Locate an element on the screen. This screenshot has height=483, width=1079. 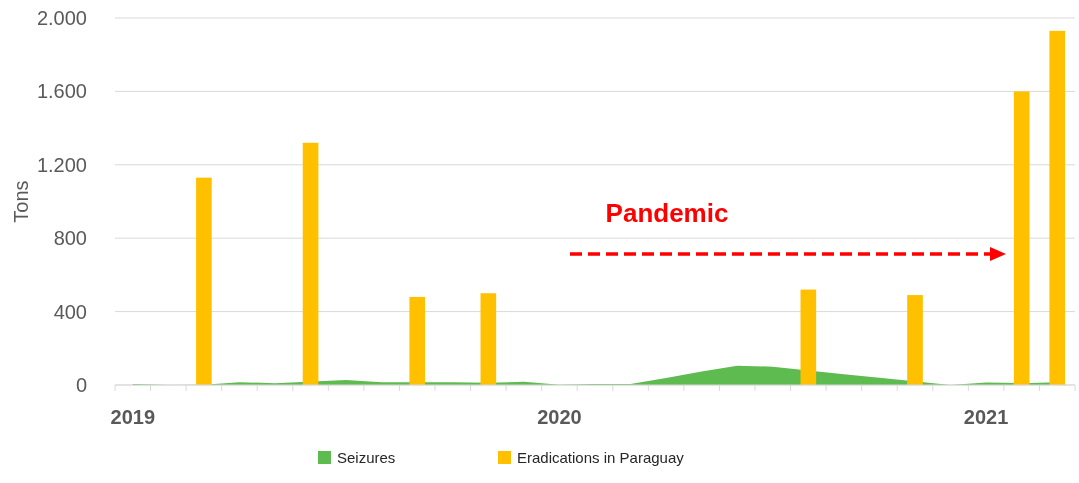
x-tick-label: 2020 is located at coordinates (559, 417).